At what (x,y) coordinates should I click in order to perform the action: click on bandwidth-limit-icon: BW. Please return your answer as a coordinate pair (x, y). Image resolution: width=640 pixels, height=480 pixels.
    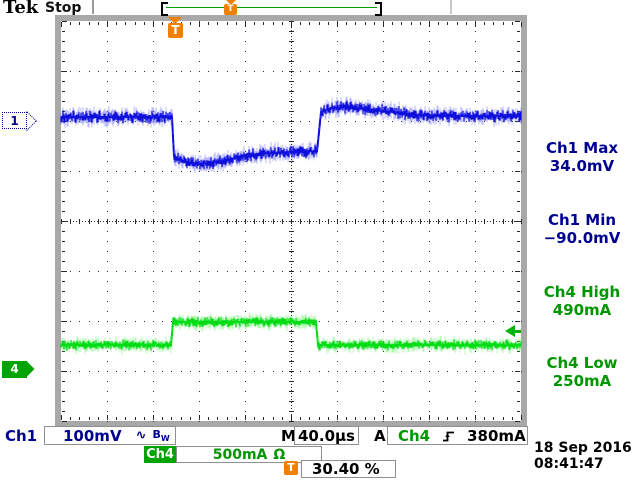
    Looking at the image, I should click on (161, 435).